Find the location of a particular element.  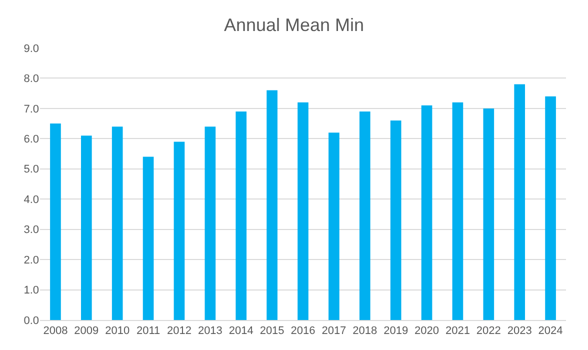

x-tick-label: 2023 is located at coordinates (519, 331).